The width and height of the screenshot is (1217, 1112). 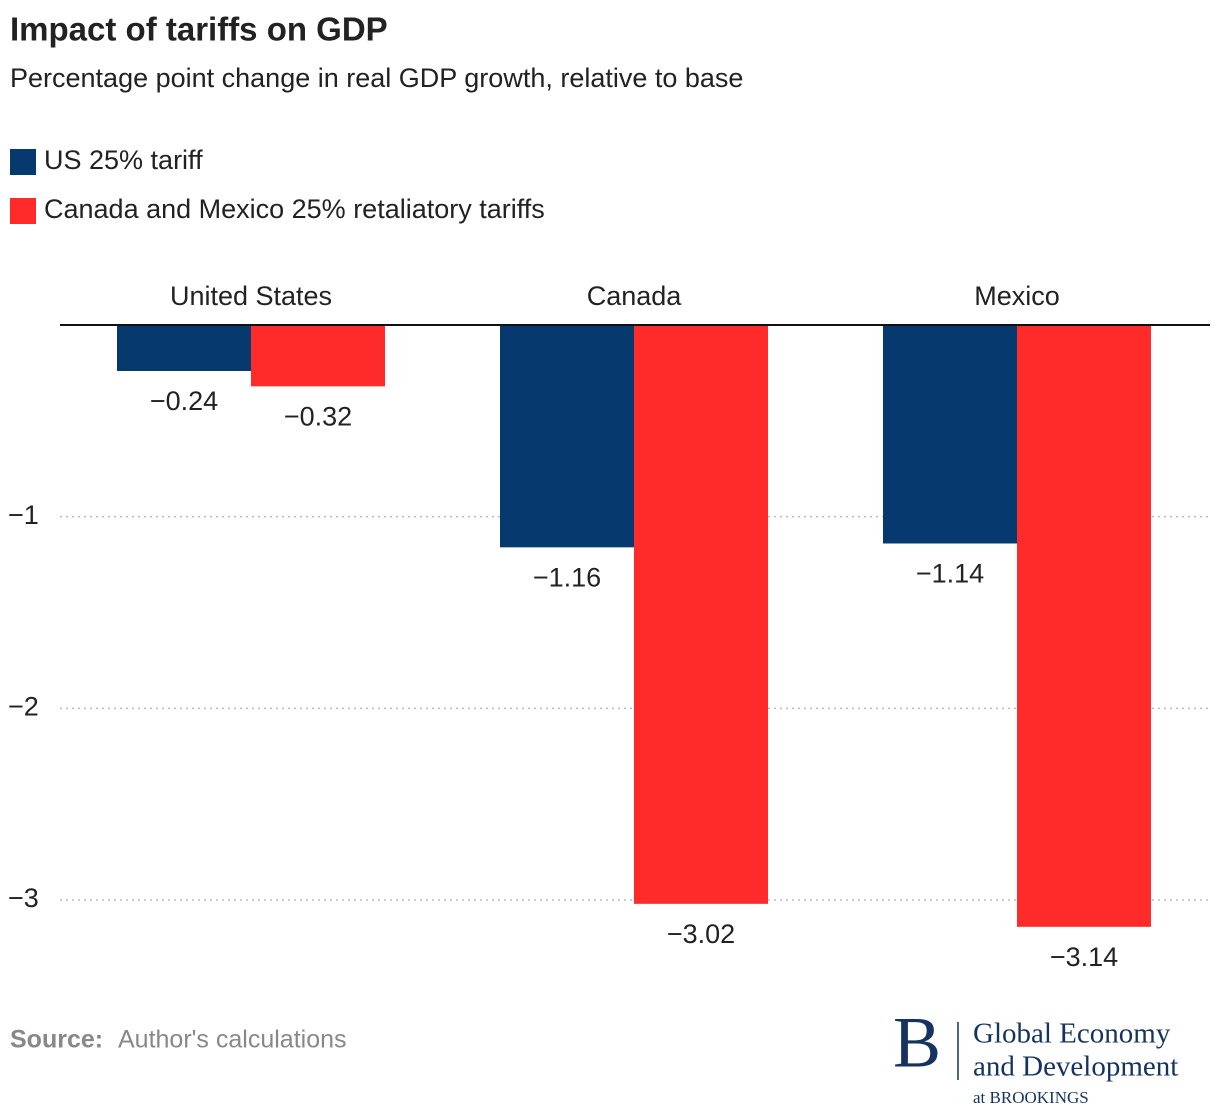 What do you see at coordinates (950, 574) in the screenshot?
I see `data-label: −1.14` at bounding box center [950, 574].